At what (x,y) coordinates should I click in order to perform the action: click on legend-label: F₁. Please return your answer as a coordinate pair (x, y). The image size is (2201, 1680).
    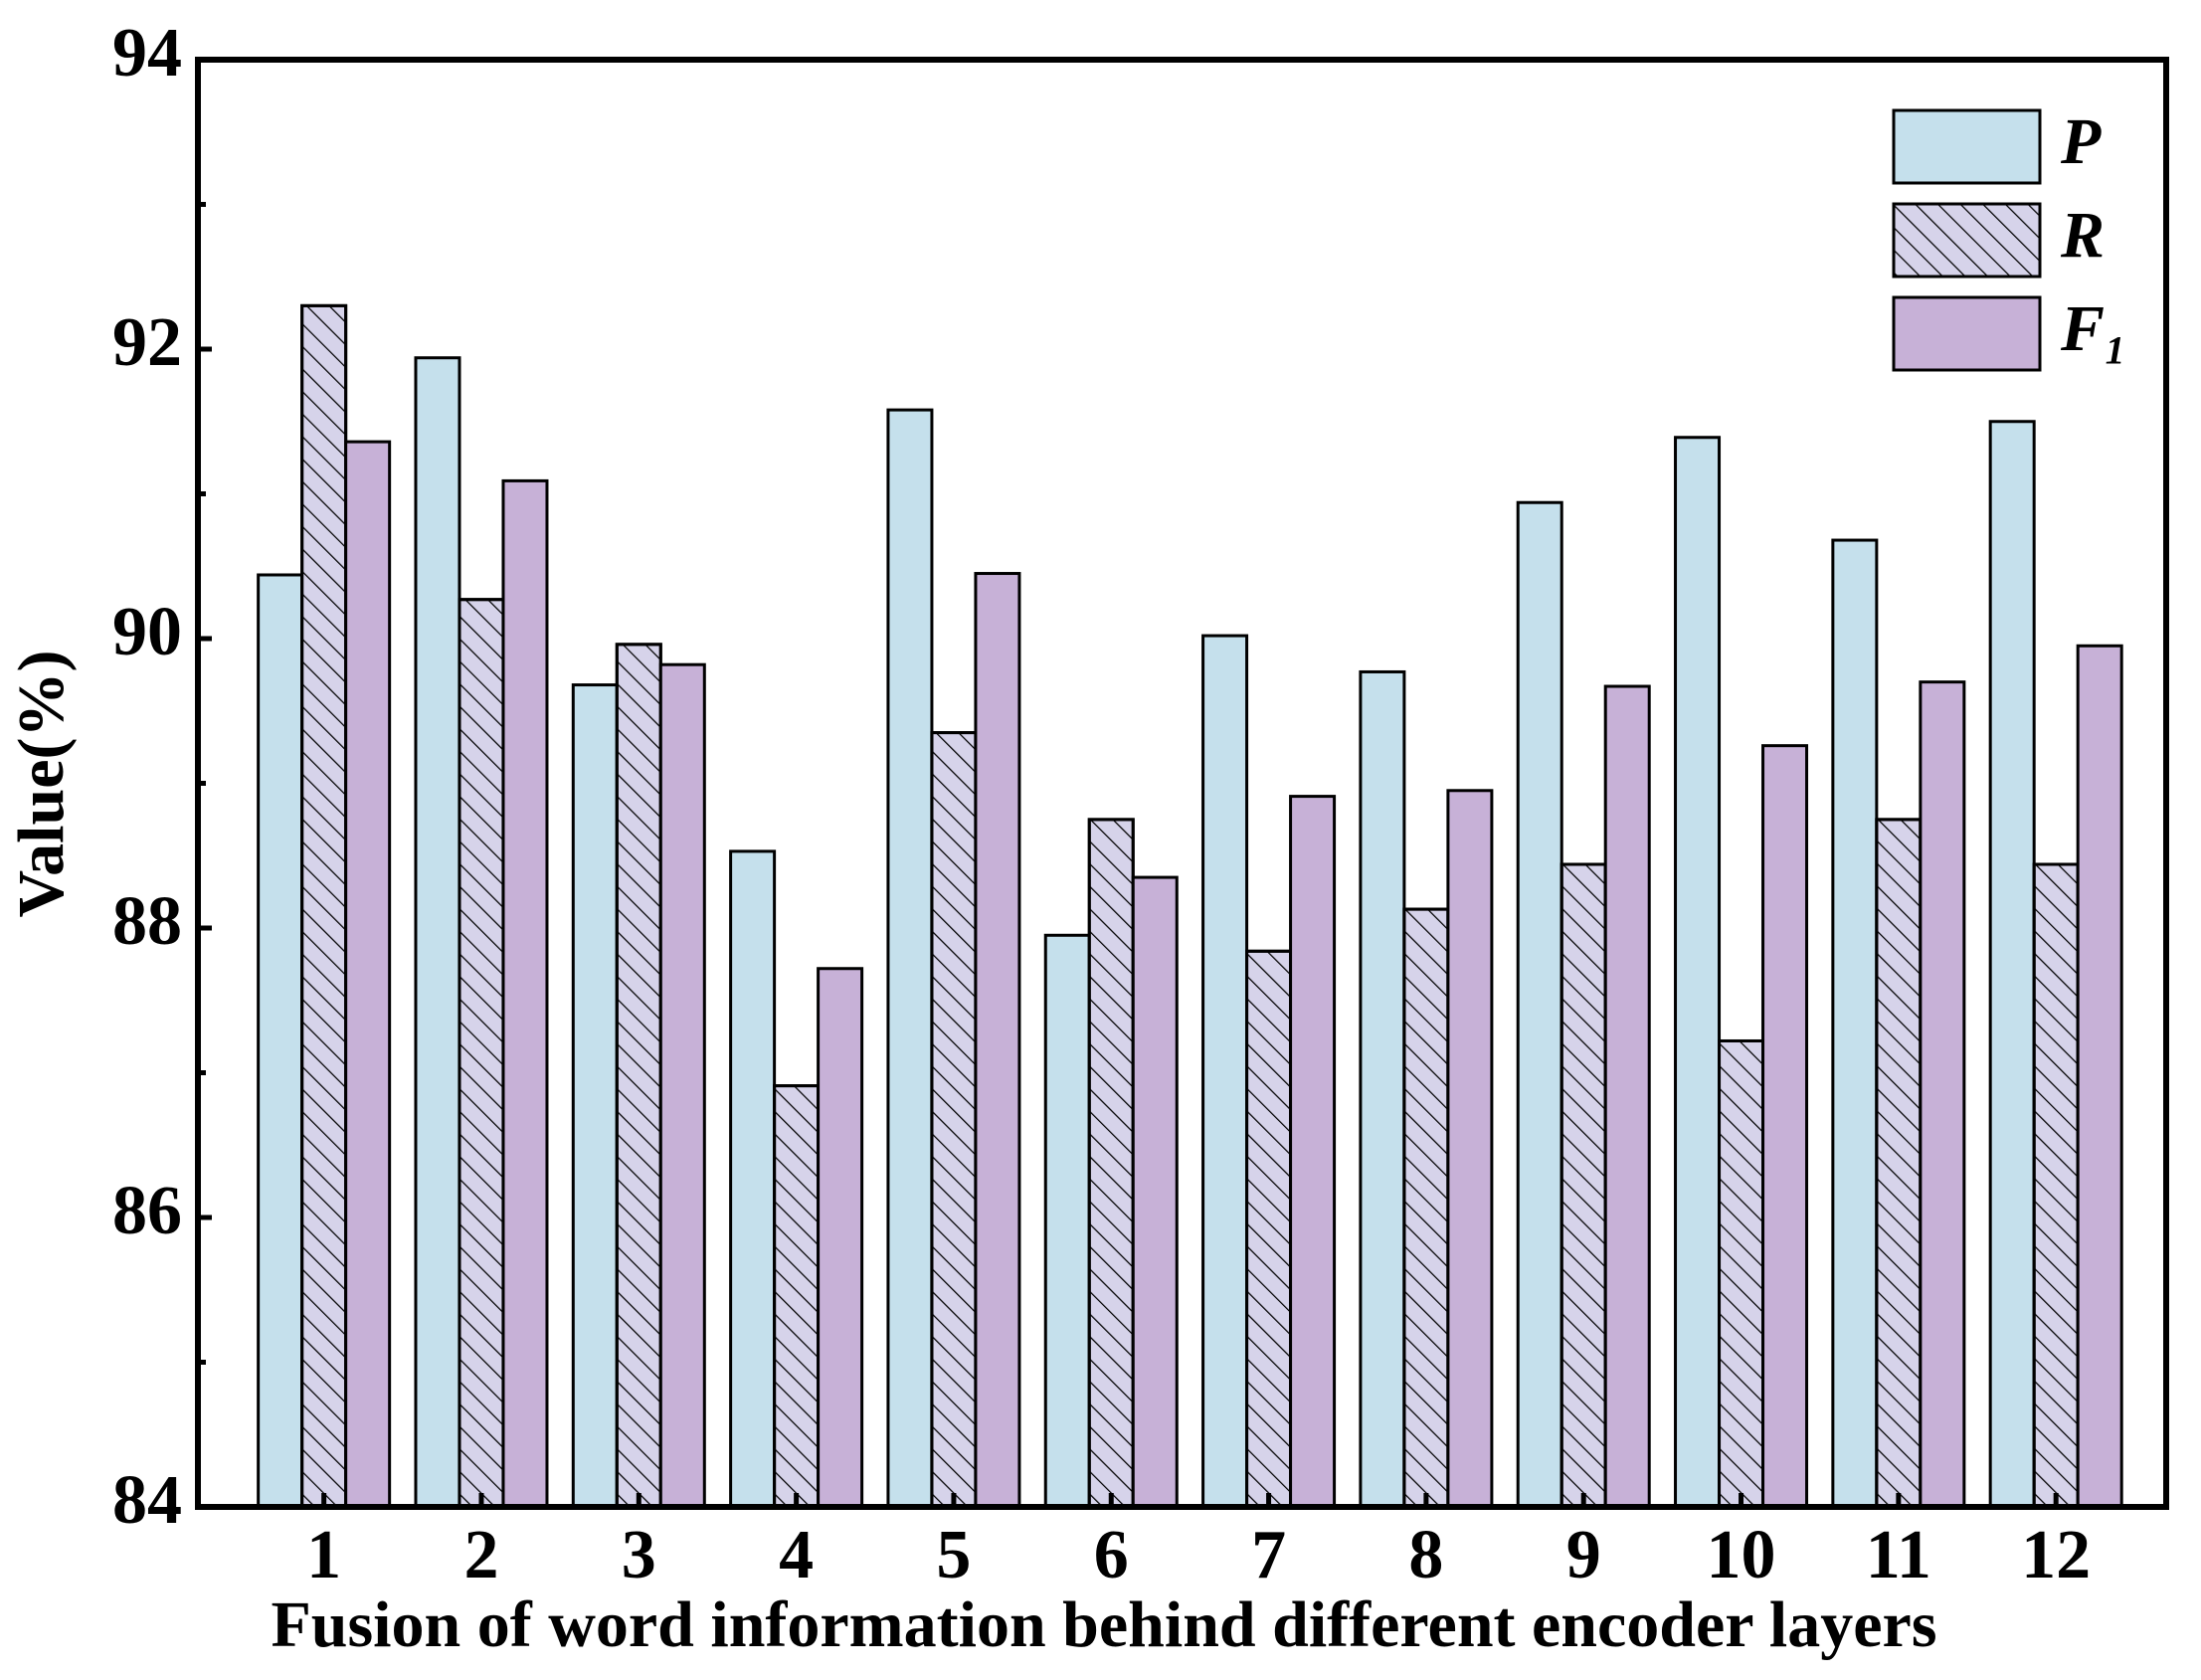
    Looking at the image, I should click on (2094, 328).